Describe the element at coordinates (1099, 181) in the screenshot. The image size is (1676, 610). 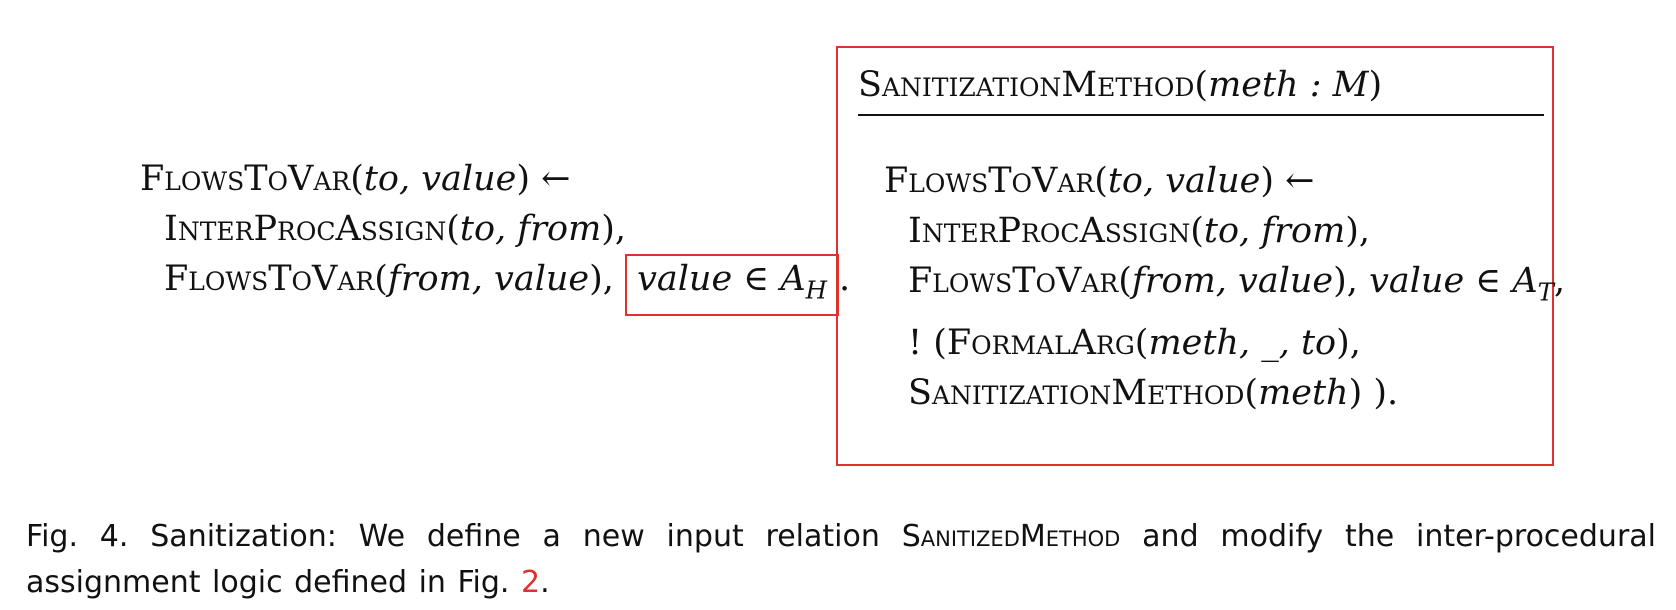
I see `right-rule-head: FlowsToVar(to, value) ←` at that location.